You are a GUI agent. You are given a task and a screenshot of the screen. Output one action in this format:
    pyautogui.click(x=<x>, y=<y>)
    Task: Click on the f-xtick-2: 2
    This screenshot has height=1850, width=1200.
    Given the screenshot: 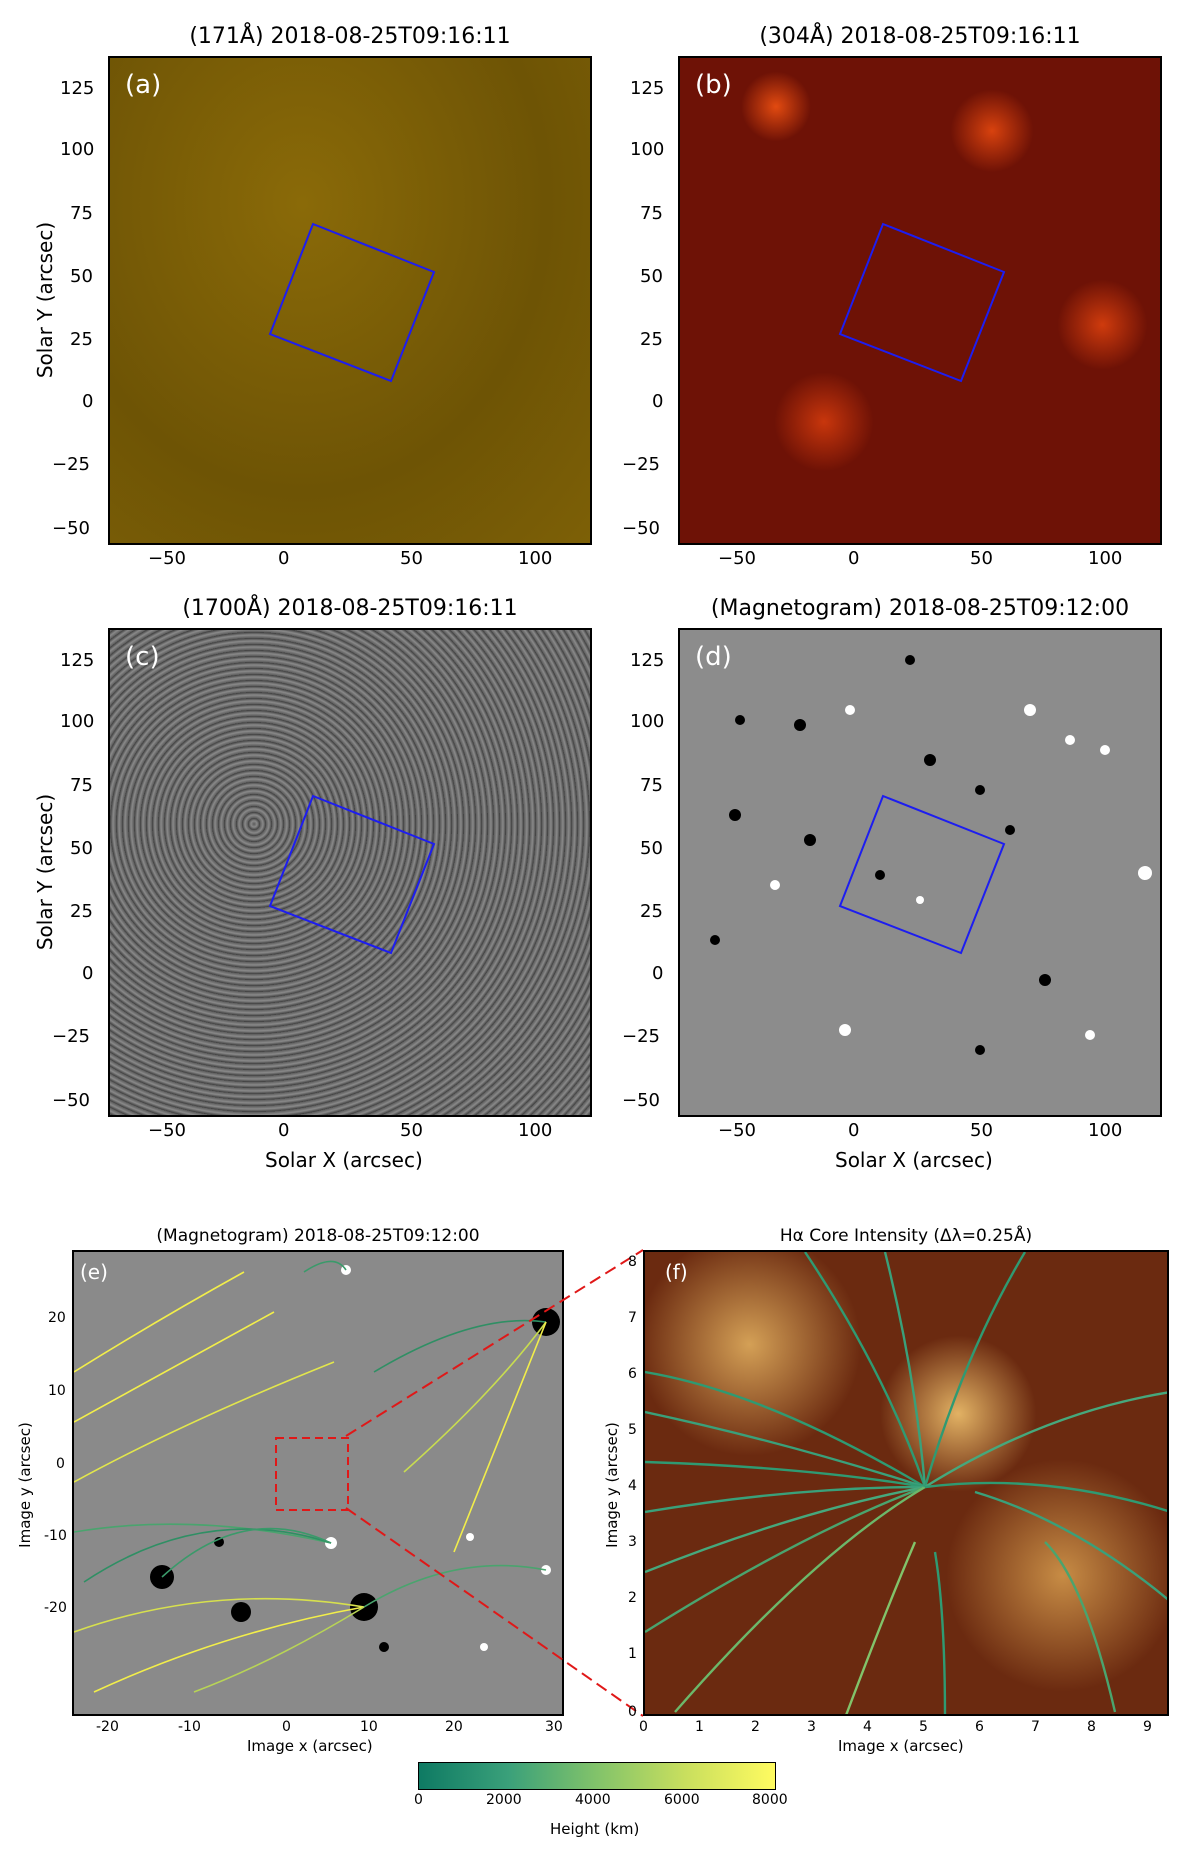 What is the action you would take?
    pyautogui.click(x=755, y=1727)
    